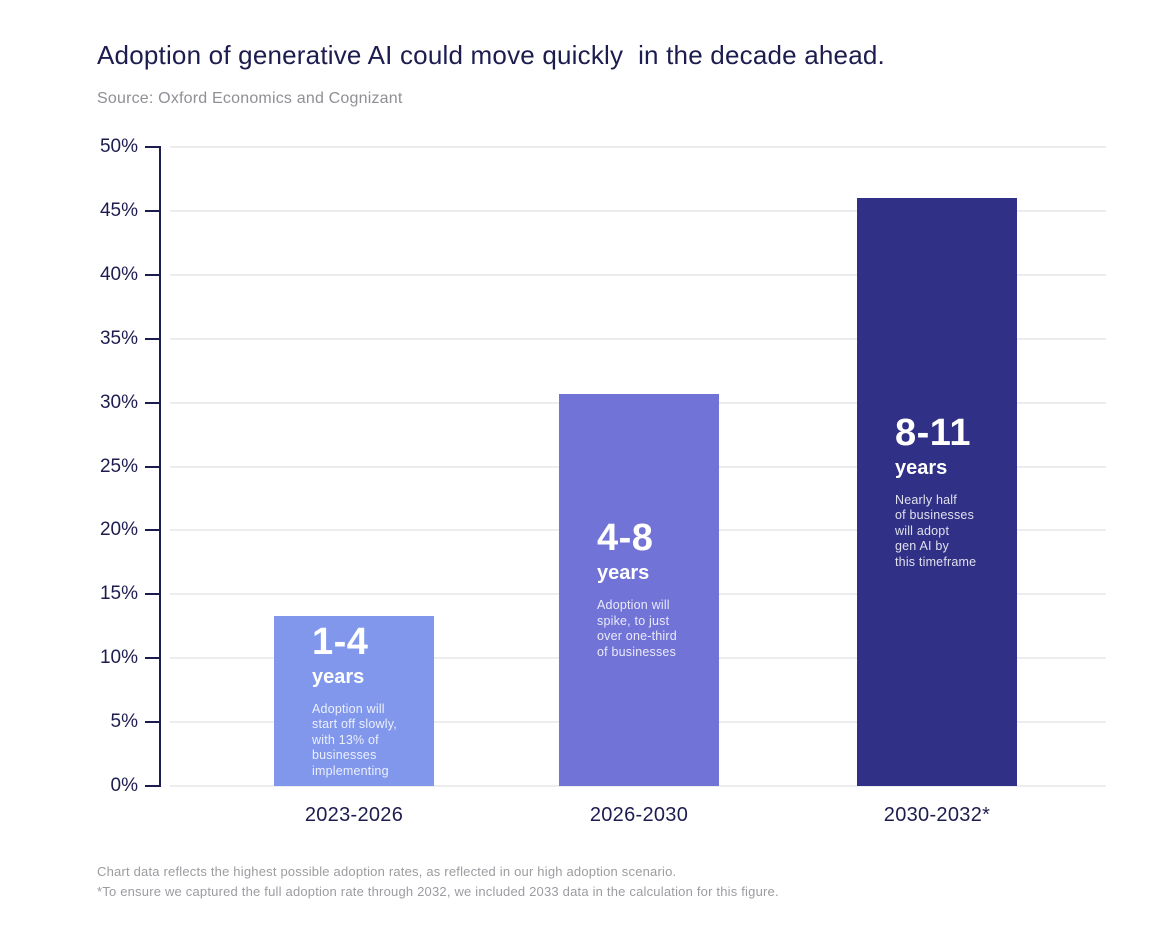  Describe the element at coordinates (118, 530) in the screenshot. I see `y-axis-label: 20%` at that location.